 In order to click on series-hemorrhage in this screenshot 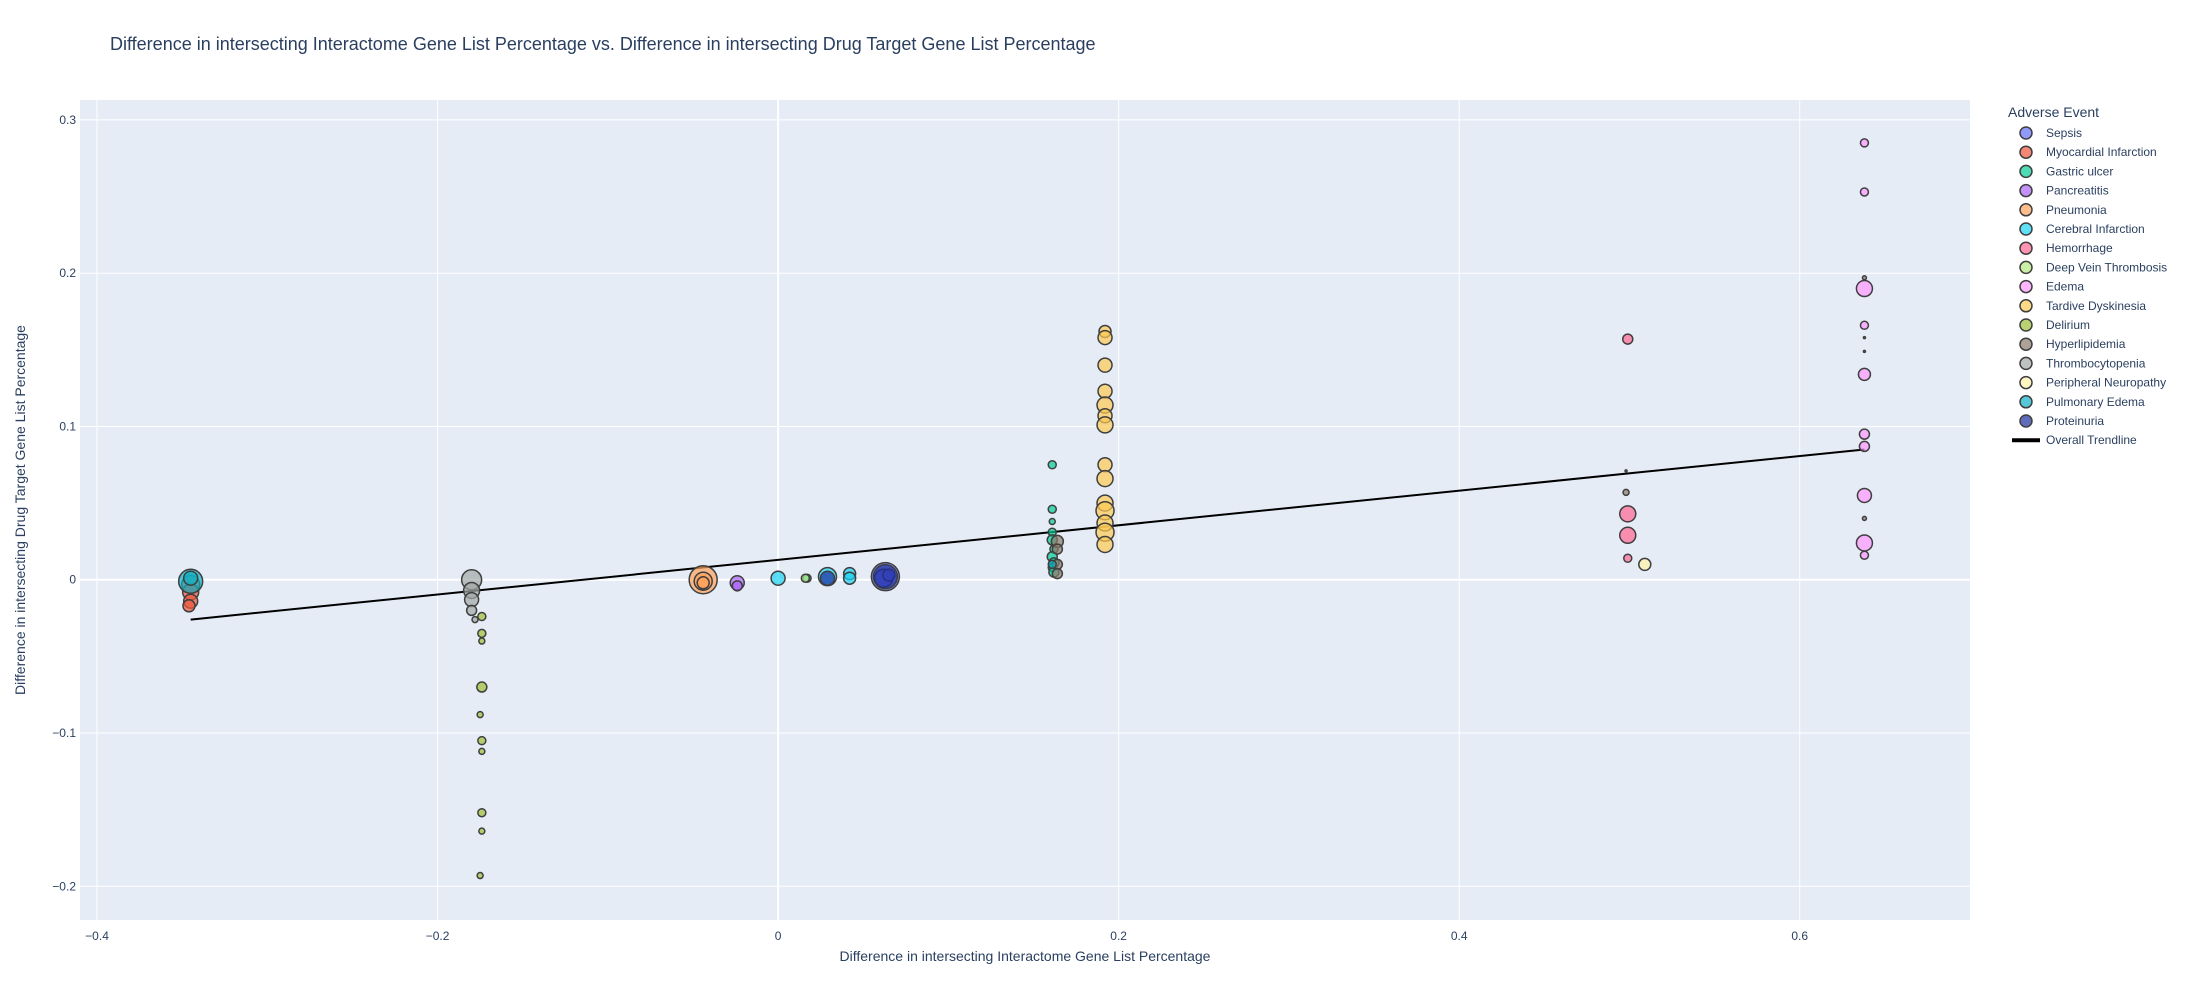, I will do `click(1628, 448)`.